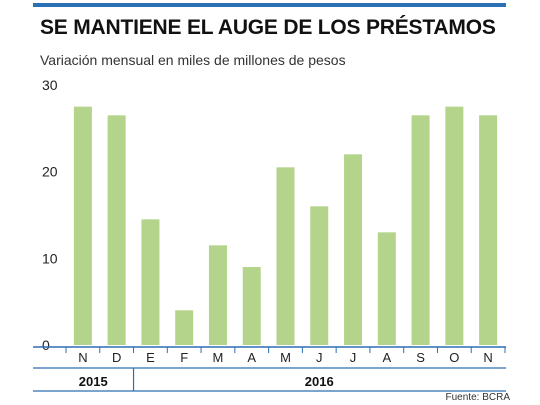 The width and height of the screenshot is (540, 405). I want to click on year-label: 2016, so click(319, 381).